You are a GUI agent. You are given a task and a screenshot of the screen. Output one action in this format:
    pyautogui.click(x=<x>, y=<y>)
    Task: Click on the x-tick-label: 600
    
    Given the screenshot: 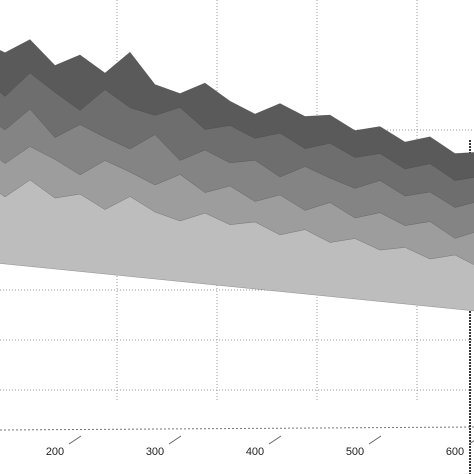 What is the action you would take?
    pyautogui.click(x=455, y=452)
    